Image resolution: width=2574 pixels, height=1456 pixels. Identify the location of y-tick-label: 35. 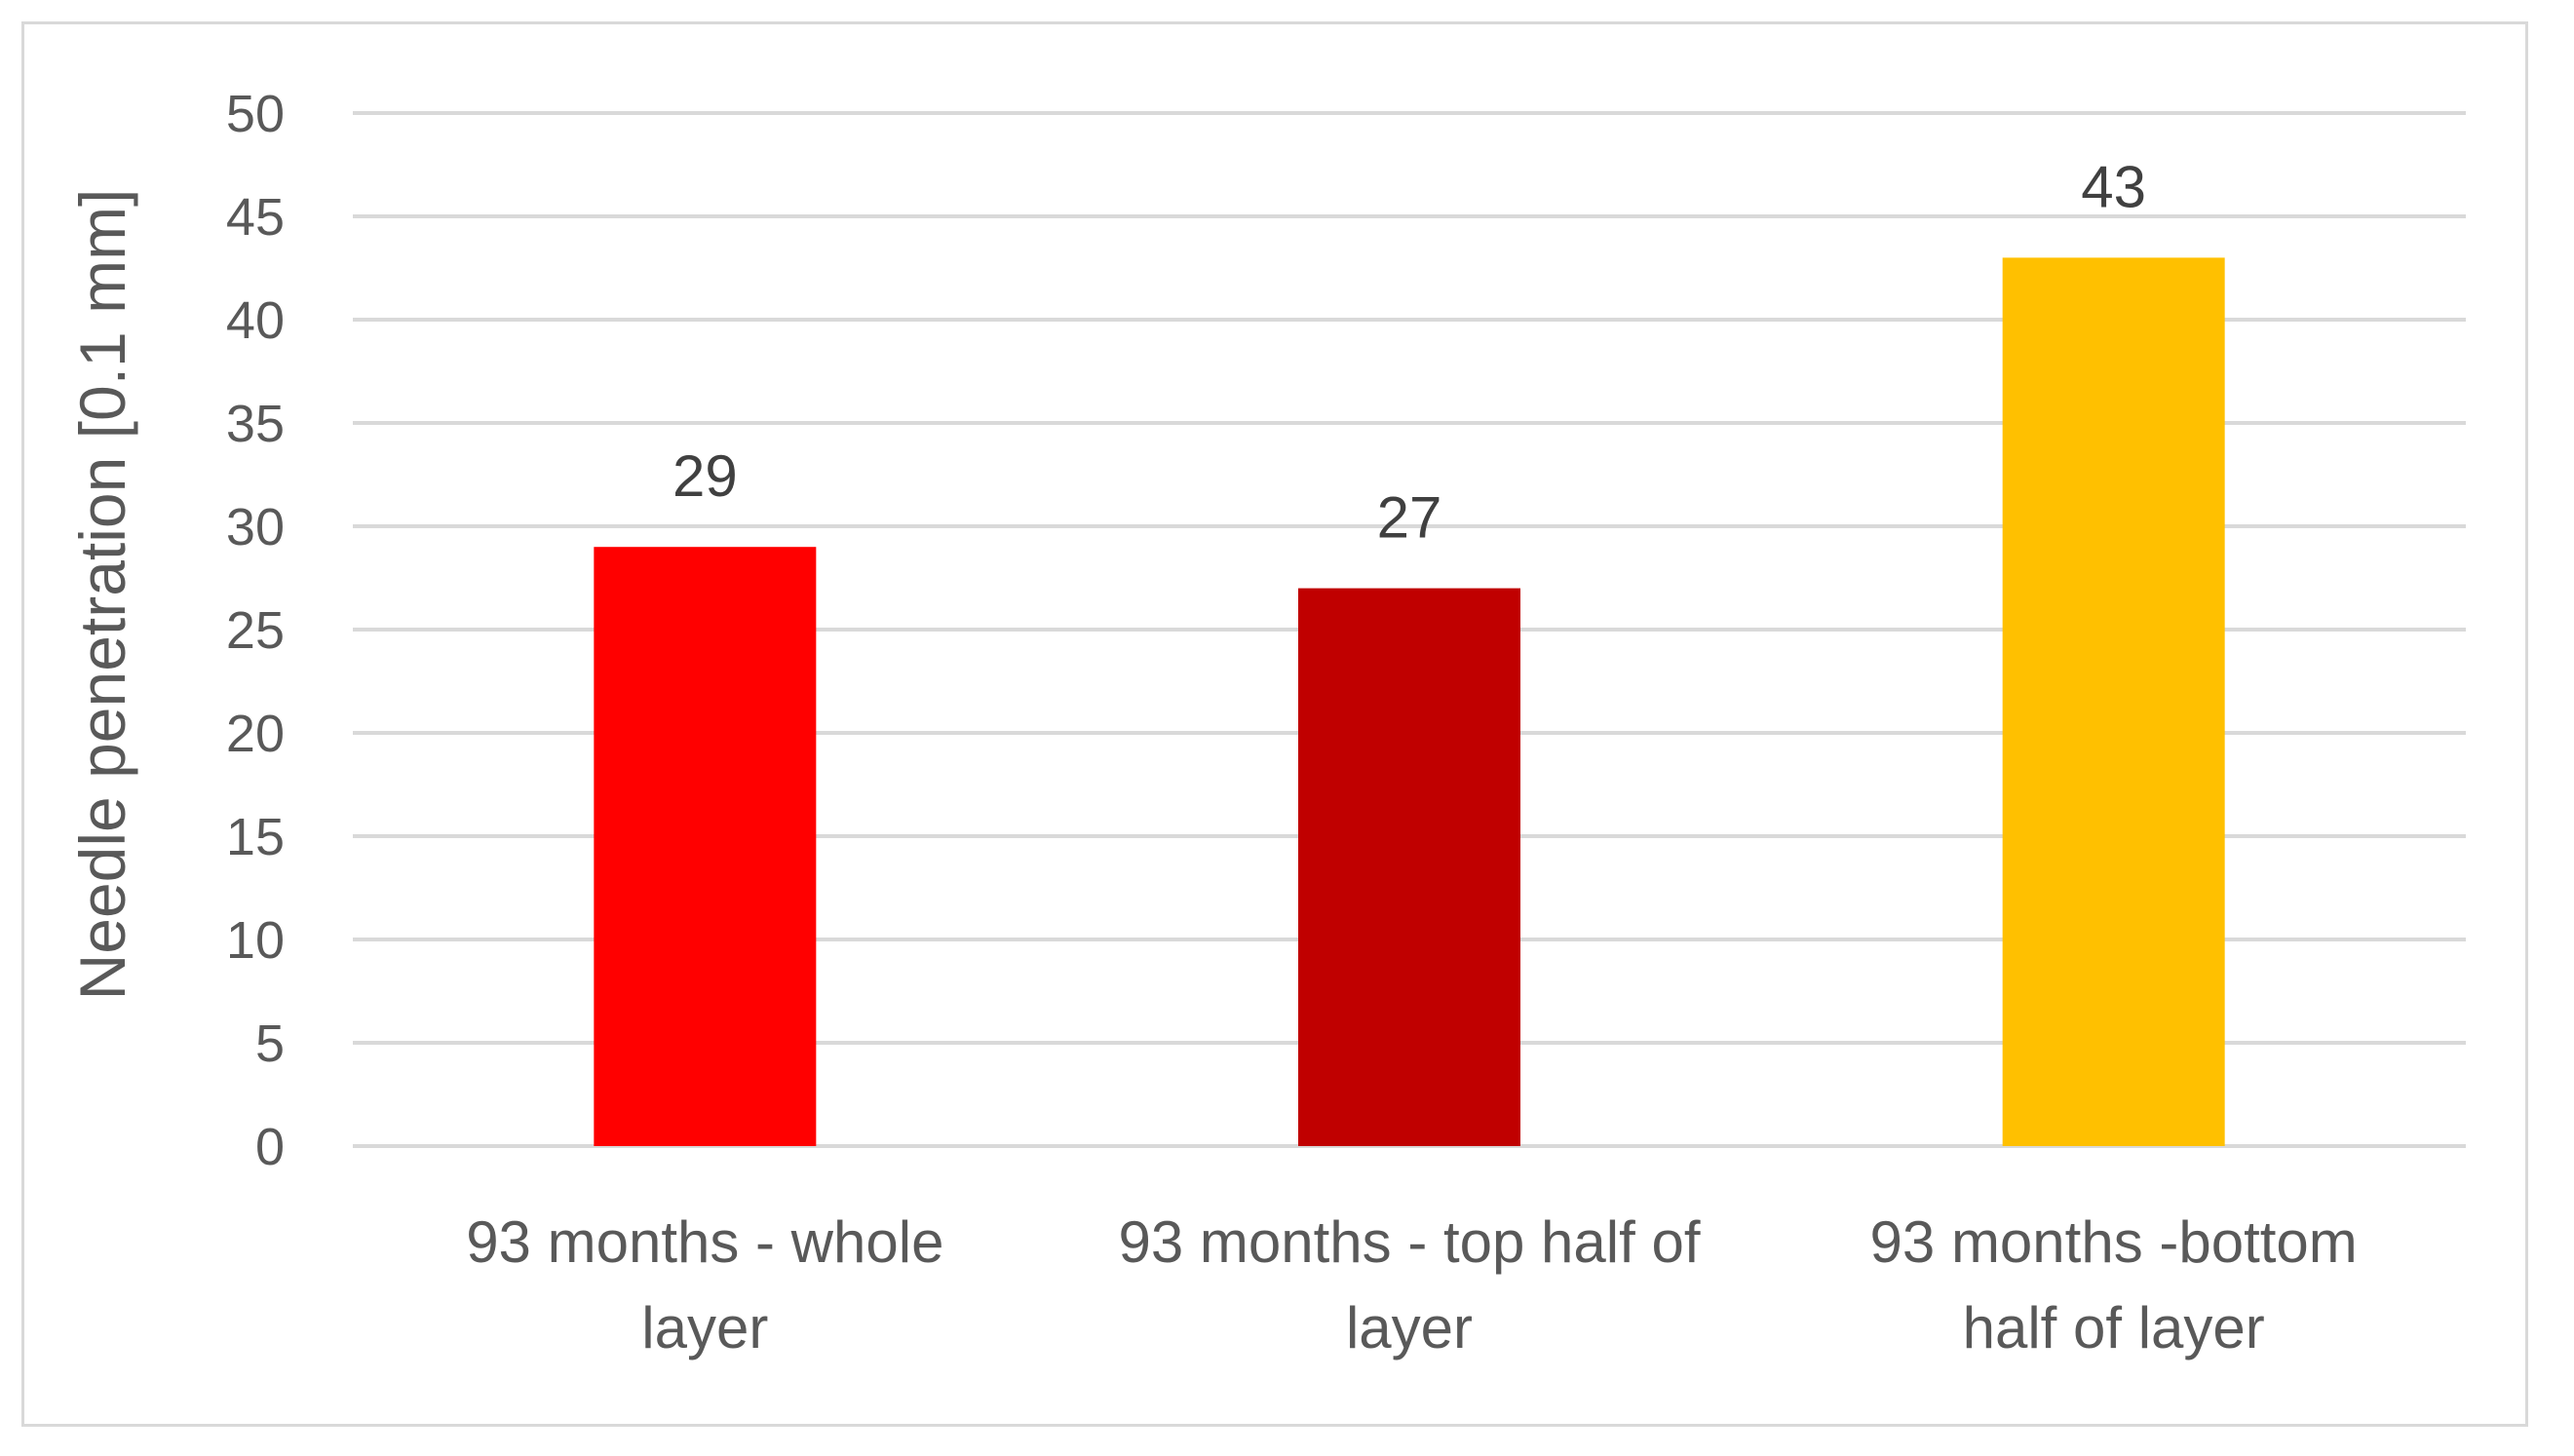
(255, 424).